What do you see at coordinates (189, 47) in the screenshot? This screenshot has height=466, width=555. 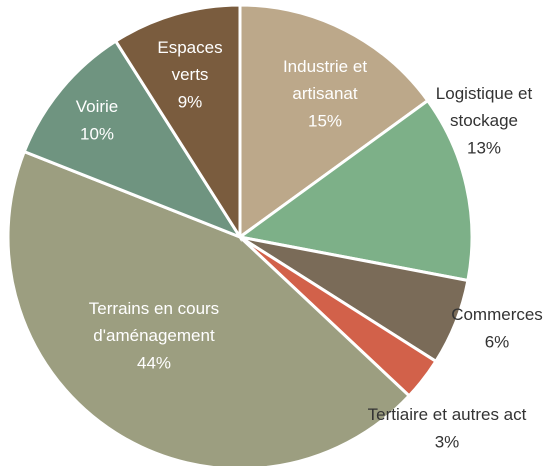 I see `label-line: Espaces` at bounding box center [189, 47].